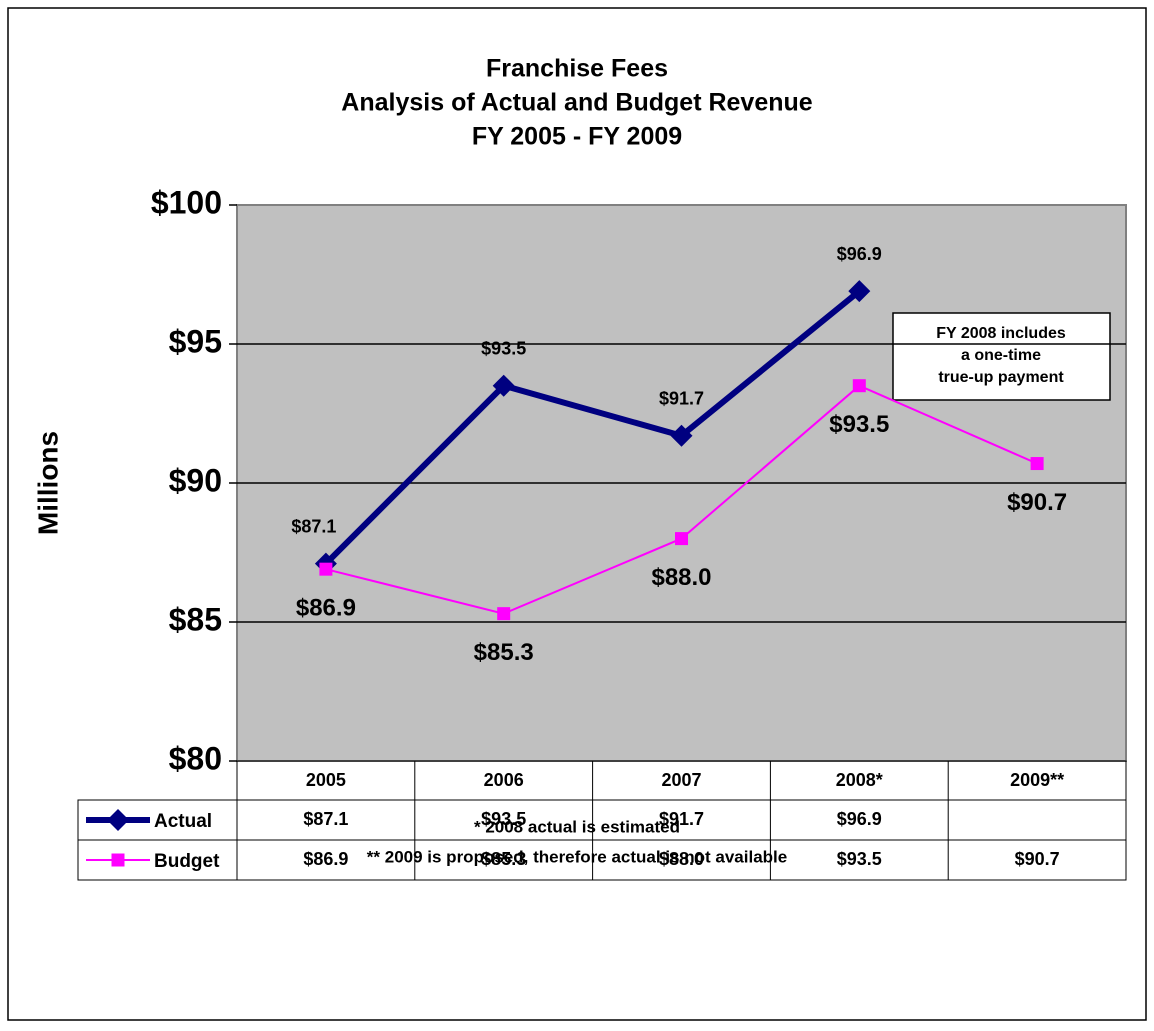 This screenshot has width=1154, height=1031. What do you see at coordinates (681, 398) in the screenshot?
I see `data-label: $91.7` at bounding box center [681, 398].